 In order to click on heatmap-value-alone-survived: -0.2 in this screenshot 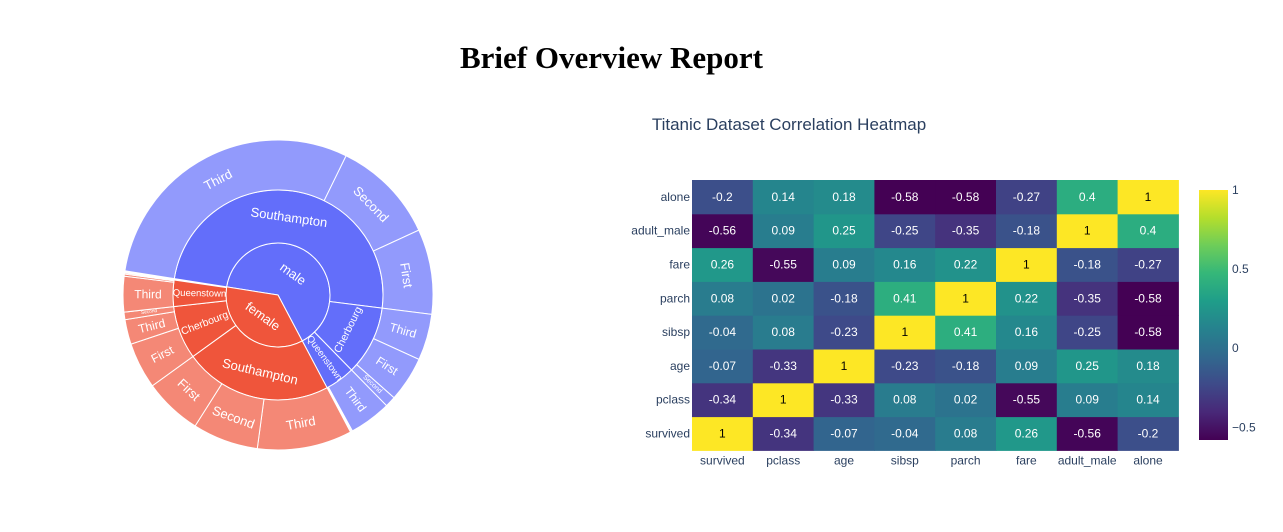, I will do `click(722, 197)`.